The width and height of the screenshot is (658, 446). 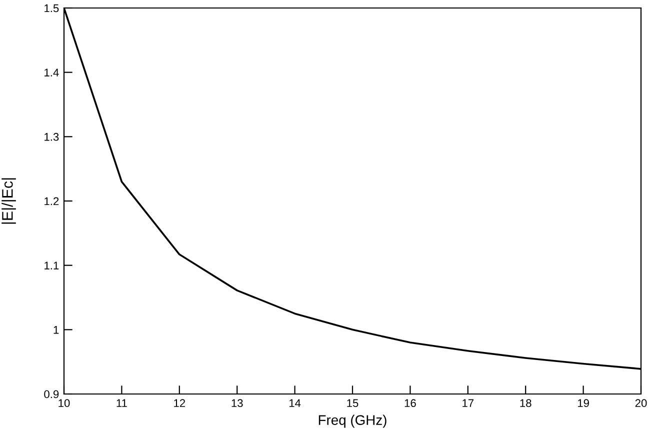 What do you see at coordinates (468, 403) in the screenshot?
I see `x-tick-label: 17` at bounding box center [468, 403].